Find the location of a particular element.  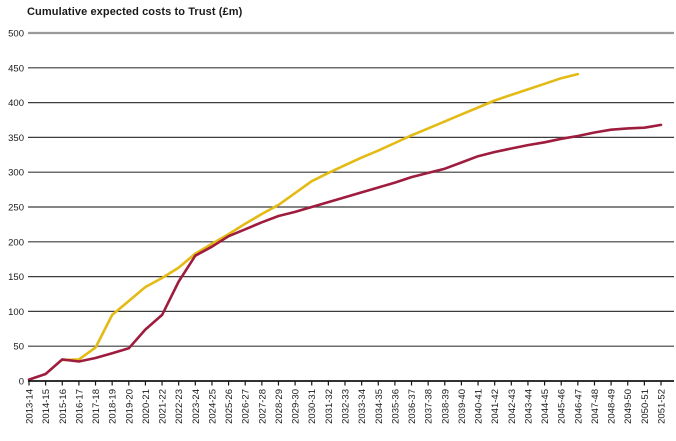

y-axis-tick-label: 300 is located at coordinates (16, 173).